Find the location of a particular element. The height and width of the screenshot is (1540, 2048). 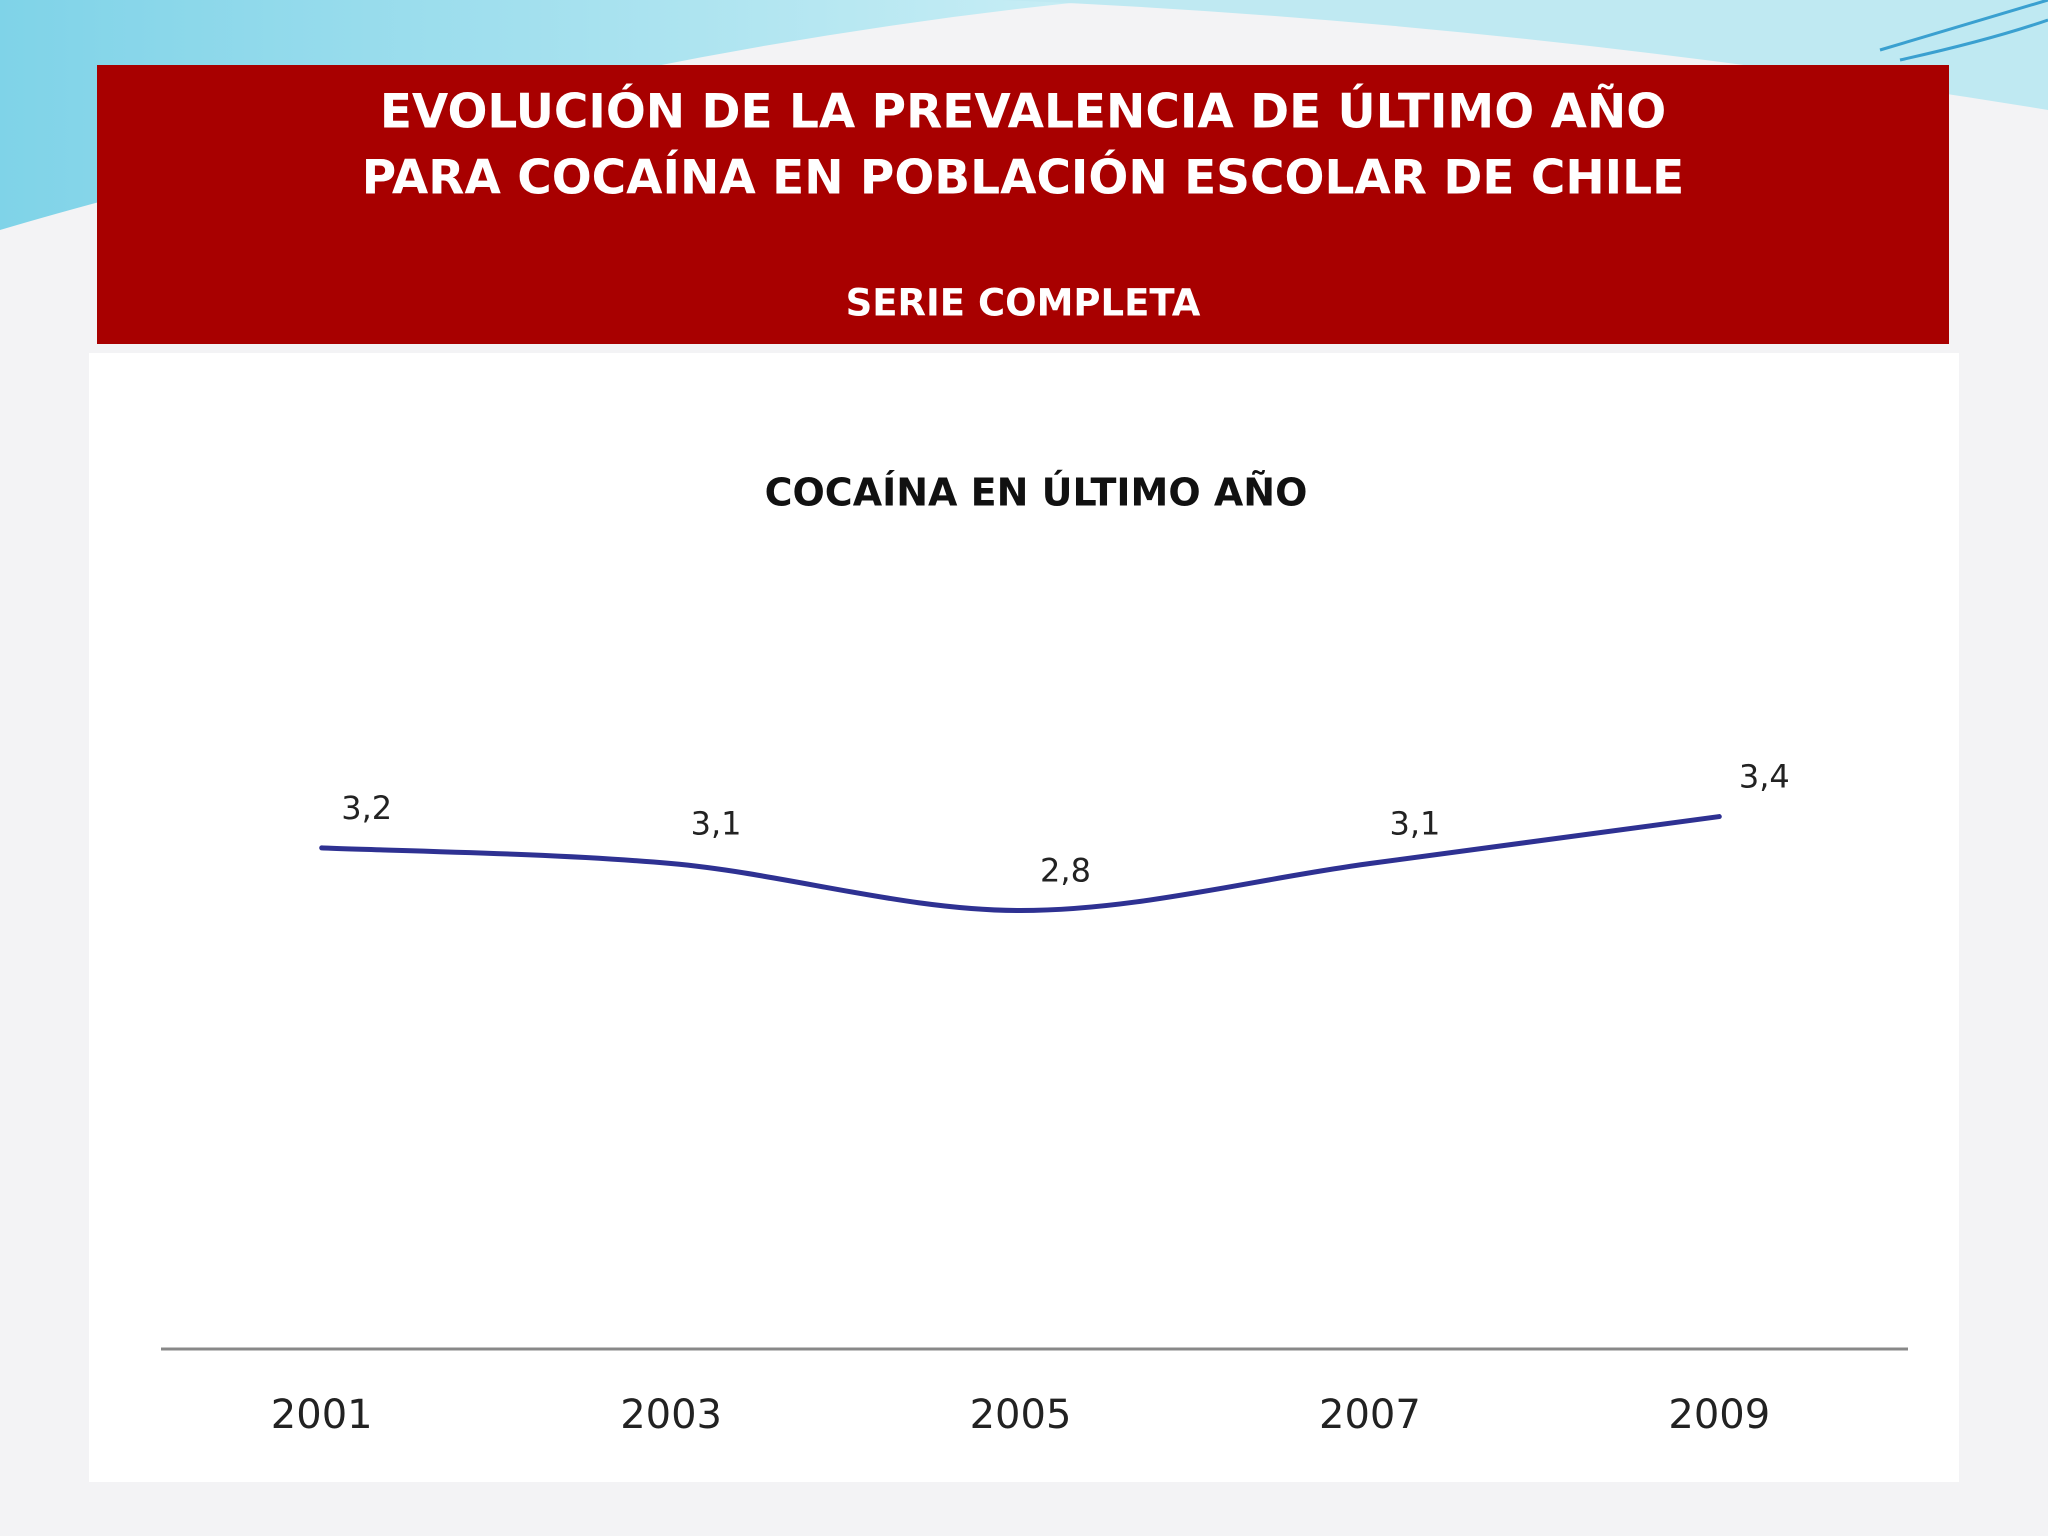

x-tick-label: 2001 is located at coordinates (322, 1415).